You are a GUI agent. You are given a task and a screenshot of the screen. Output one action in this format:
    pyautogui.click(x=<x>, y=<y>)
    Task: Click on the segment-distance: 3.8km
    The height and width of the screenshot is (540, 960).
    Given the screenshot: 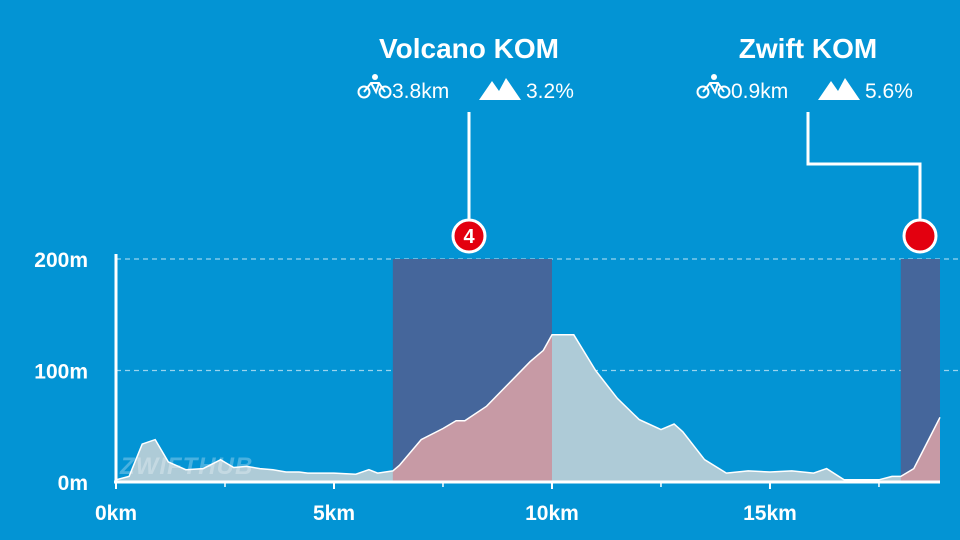 What is the action you would take?
    pyautogui.click(x=420, y=91)
    